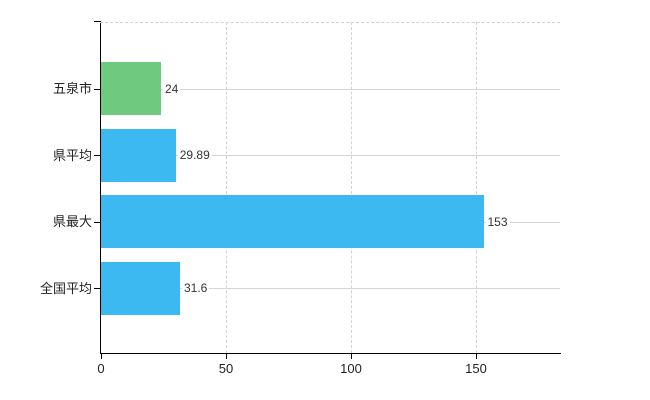 The image size is (650, 400). Describe the element at coordinates (226, 368) in the screenshot. I see `x-tick-label: 50` at that location.